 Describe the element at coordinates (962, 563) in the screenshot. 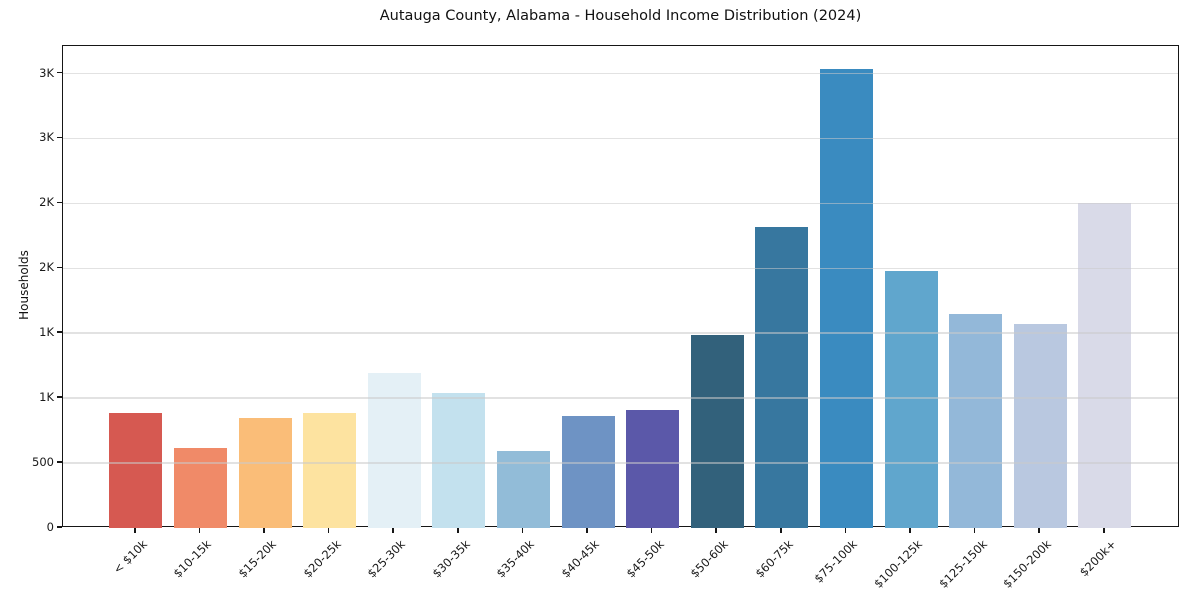

I see `x-tick-label: $125-150k` at that location.